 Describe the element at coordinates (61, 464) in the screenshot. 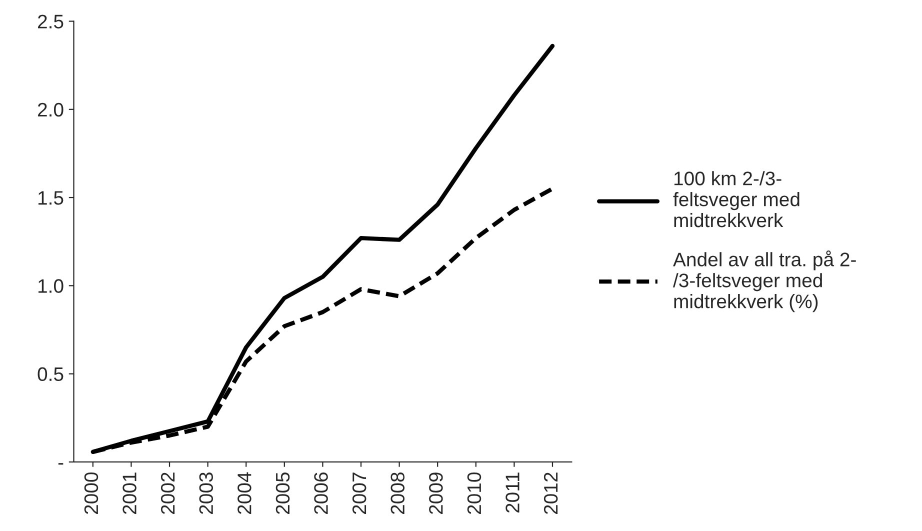

I see `y-tick-label: -` at that location.